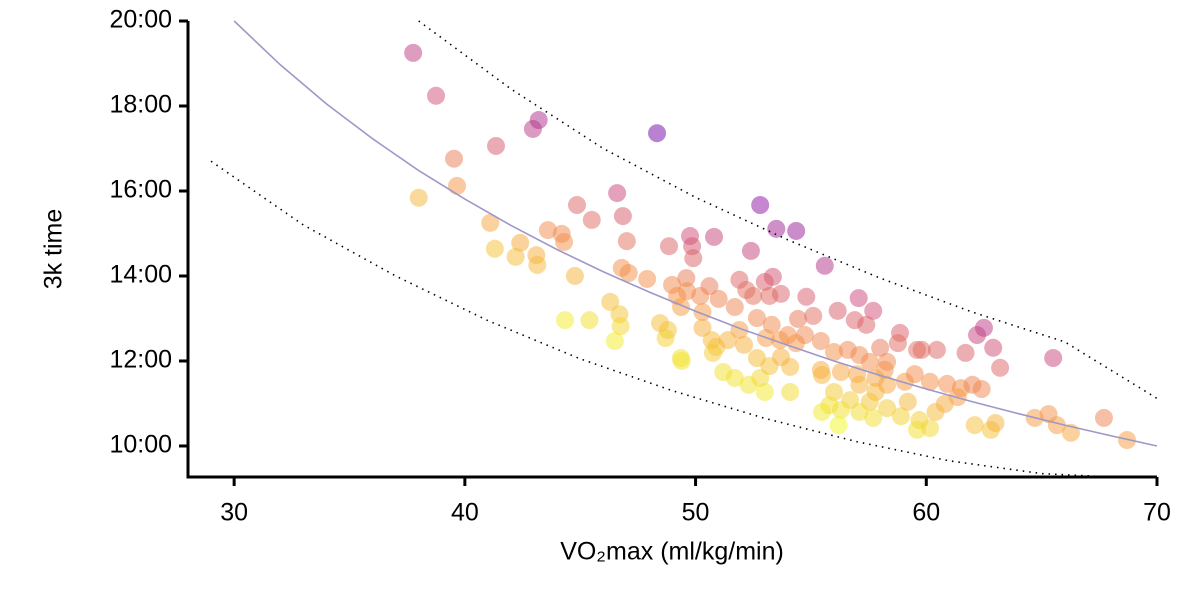 The width and height of the screenshot is (1200, 600). I want to click on y-tick-label: 20:00, so click(140, 20).